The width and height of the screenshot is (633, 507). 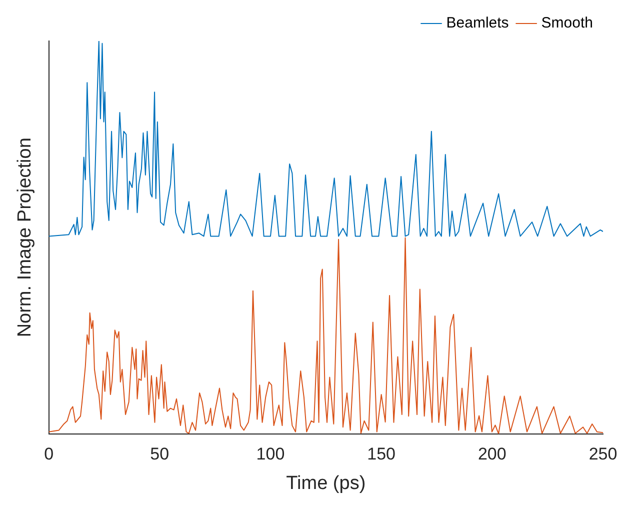 What do you see at coordinates (49, 454) in the screenshot?
I see `x-tick-label: 0` at bounding box center [49, 454].